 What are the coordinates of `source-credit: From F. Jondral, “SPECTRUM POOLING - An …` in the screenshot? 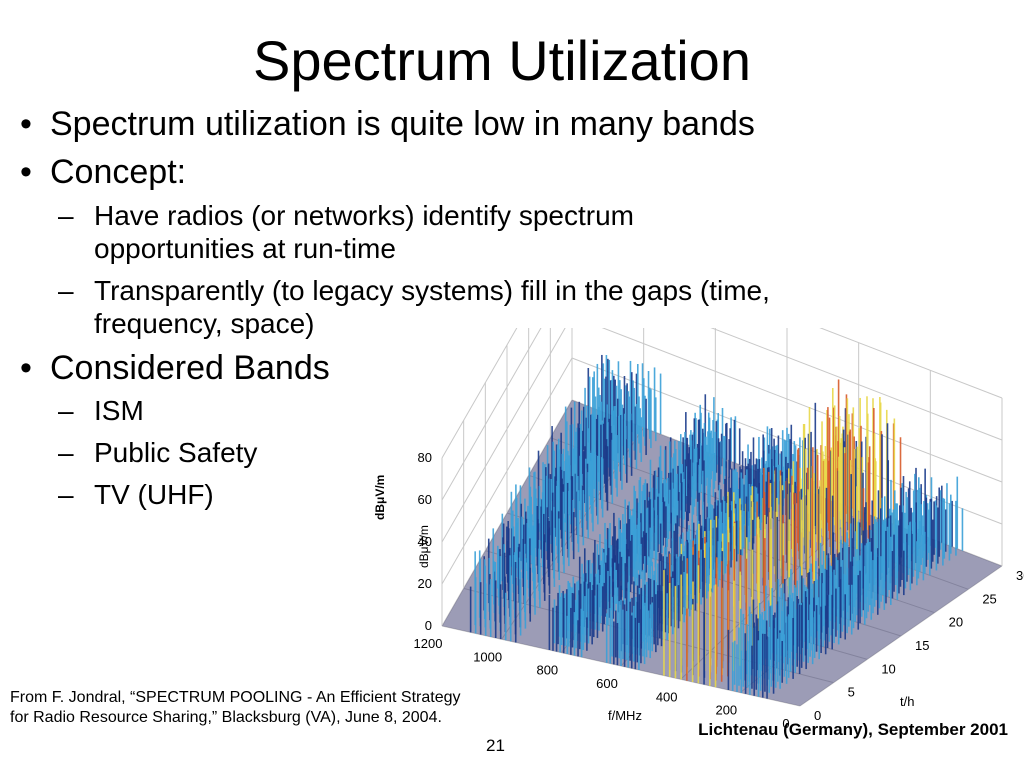 It's located at (290, 708).